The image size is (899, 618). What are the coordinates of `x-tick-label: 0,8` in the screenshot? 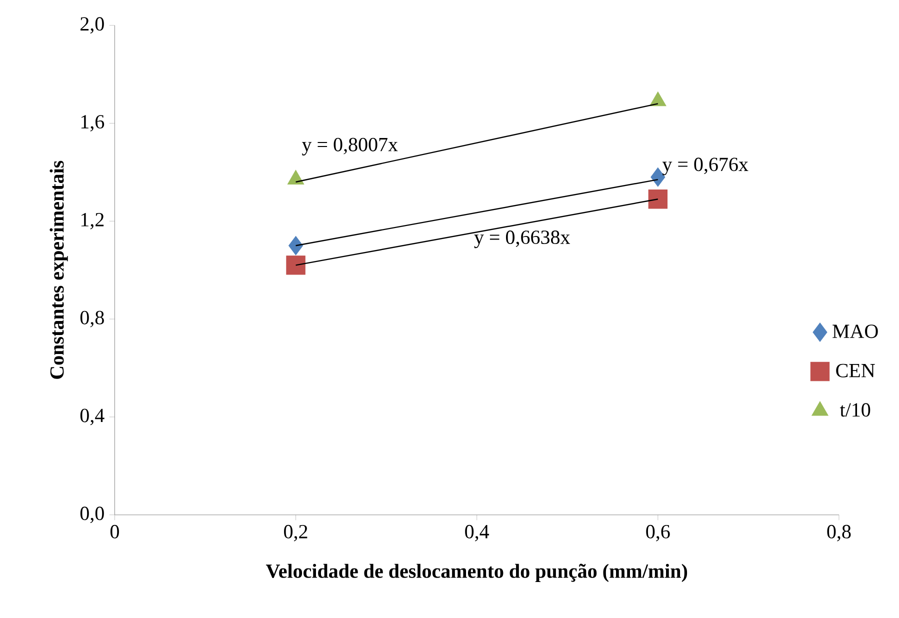 It's located at (839, 533).